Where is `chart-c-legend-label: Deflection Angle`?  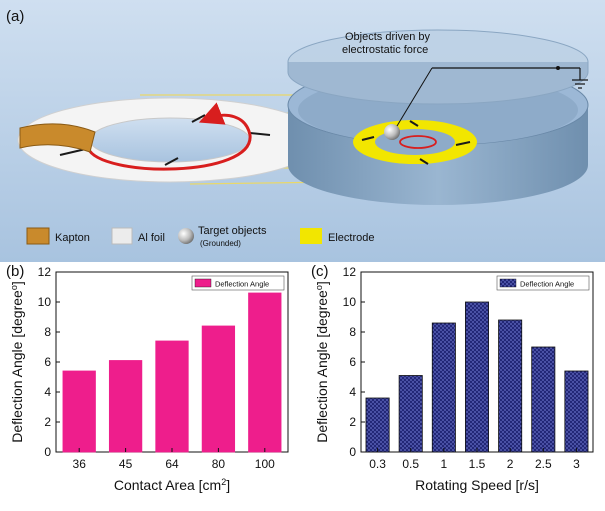 chart-c-legend-label: Deflection Angle is located at coordinates (547, 284).